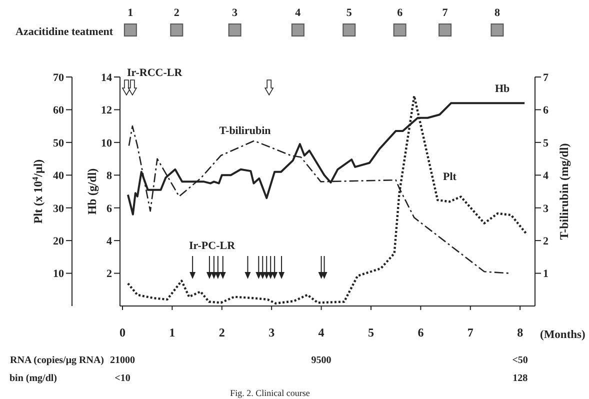 This screenshot has height=399, width=589. Describe the element at coordinates (371, 333) in the screenshot. I see `x-tick-label: 5` at that location.